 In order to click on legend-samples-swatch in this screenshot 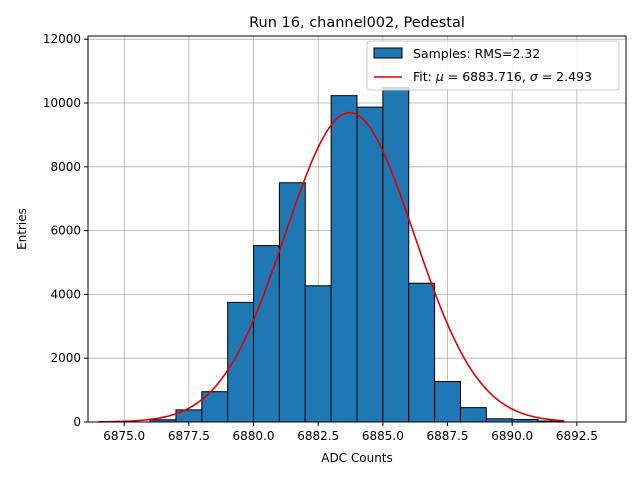, I will do `click(388, 53)`.